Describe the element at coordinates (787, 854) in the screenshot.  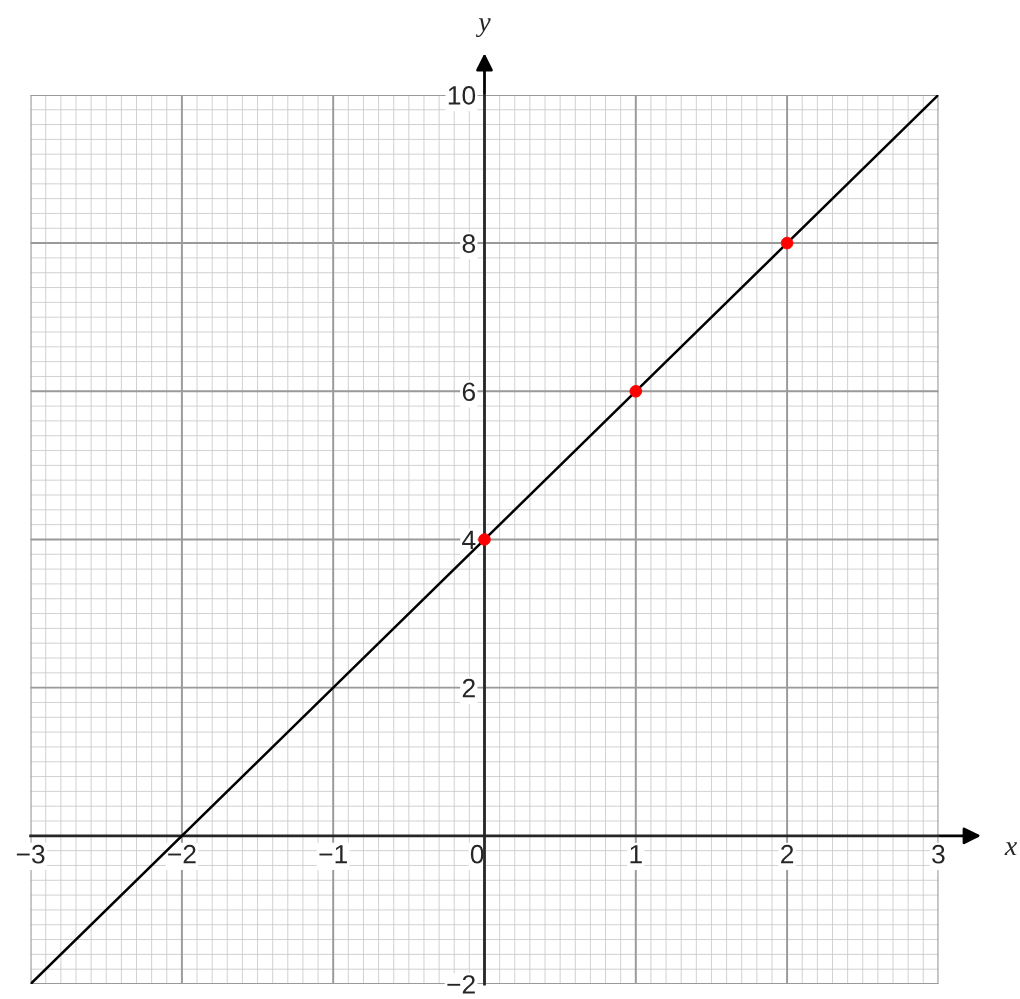
I see `x-tick-label: 2` at that location.